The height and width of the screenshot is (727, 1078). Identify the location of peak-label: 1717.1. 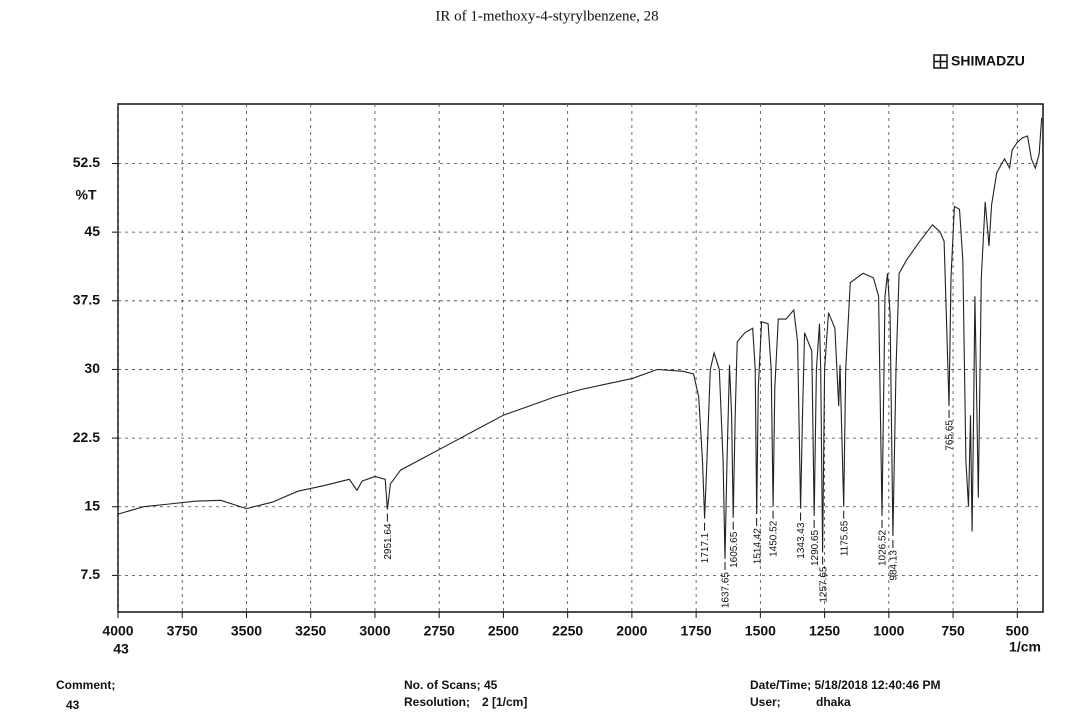
(705, 547).